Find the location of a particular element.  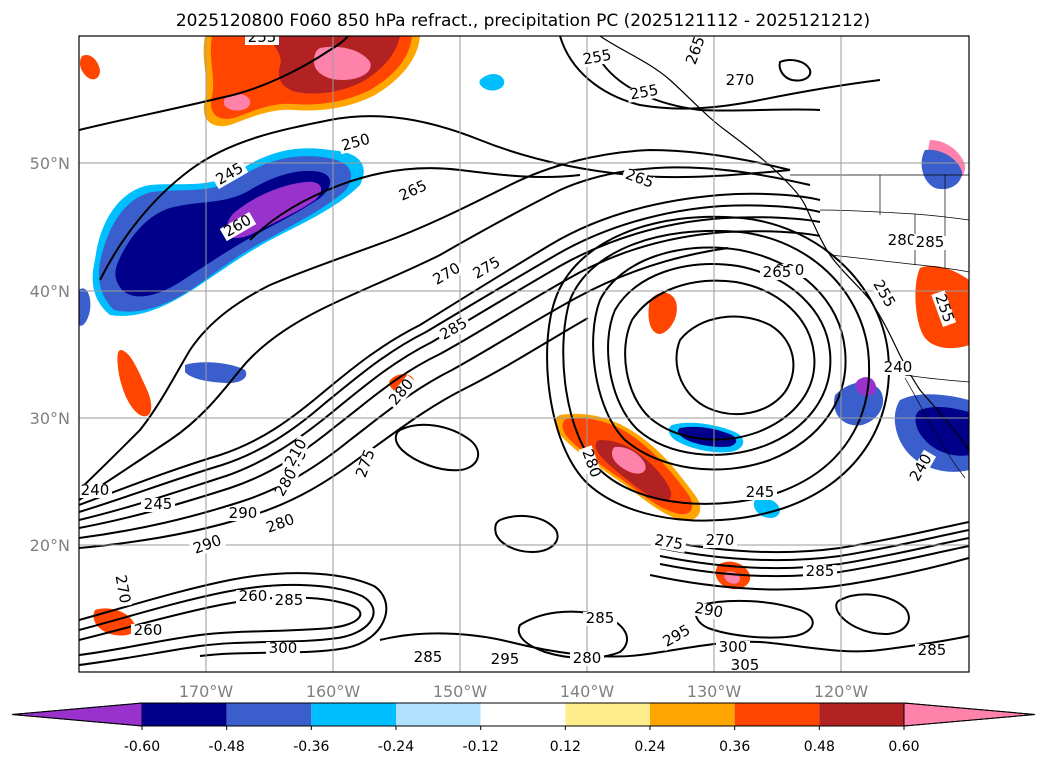

colorbar-tick-label: 0.48 is located at coordinates (819, 747).